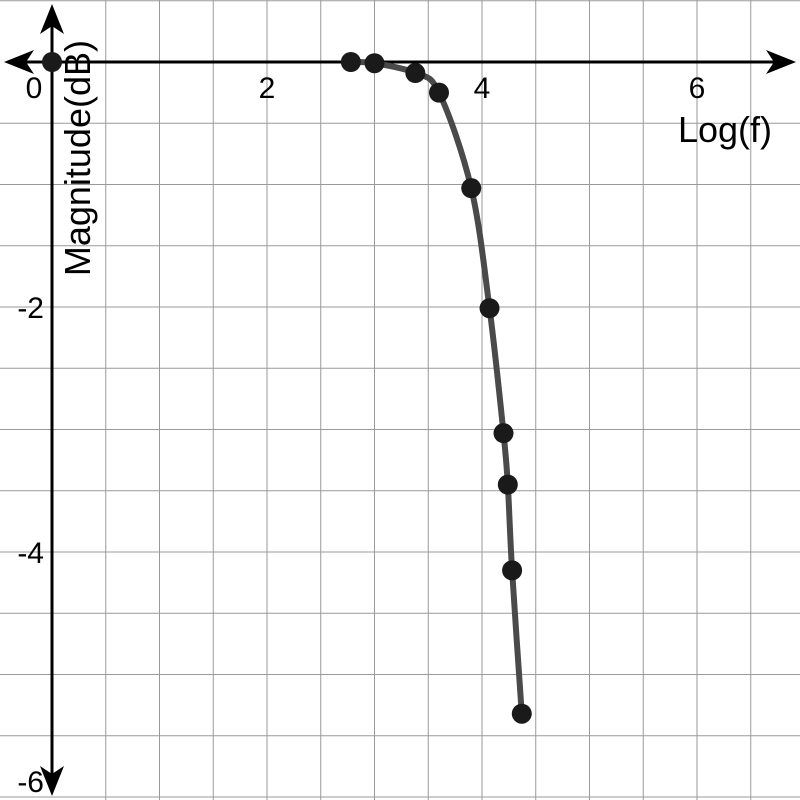  Describe the element at coordinates (267, 88) in the screenshot. I see `x-tick-label: 2` at that location.